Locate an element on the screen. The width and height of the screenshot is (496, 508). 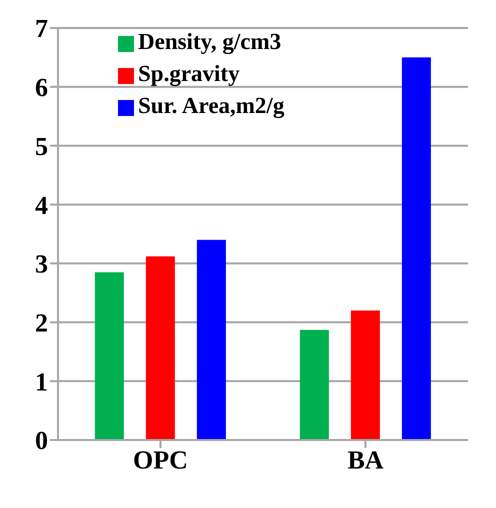
y-tick-label: 6 is located at coordinates (41, 87).